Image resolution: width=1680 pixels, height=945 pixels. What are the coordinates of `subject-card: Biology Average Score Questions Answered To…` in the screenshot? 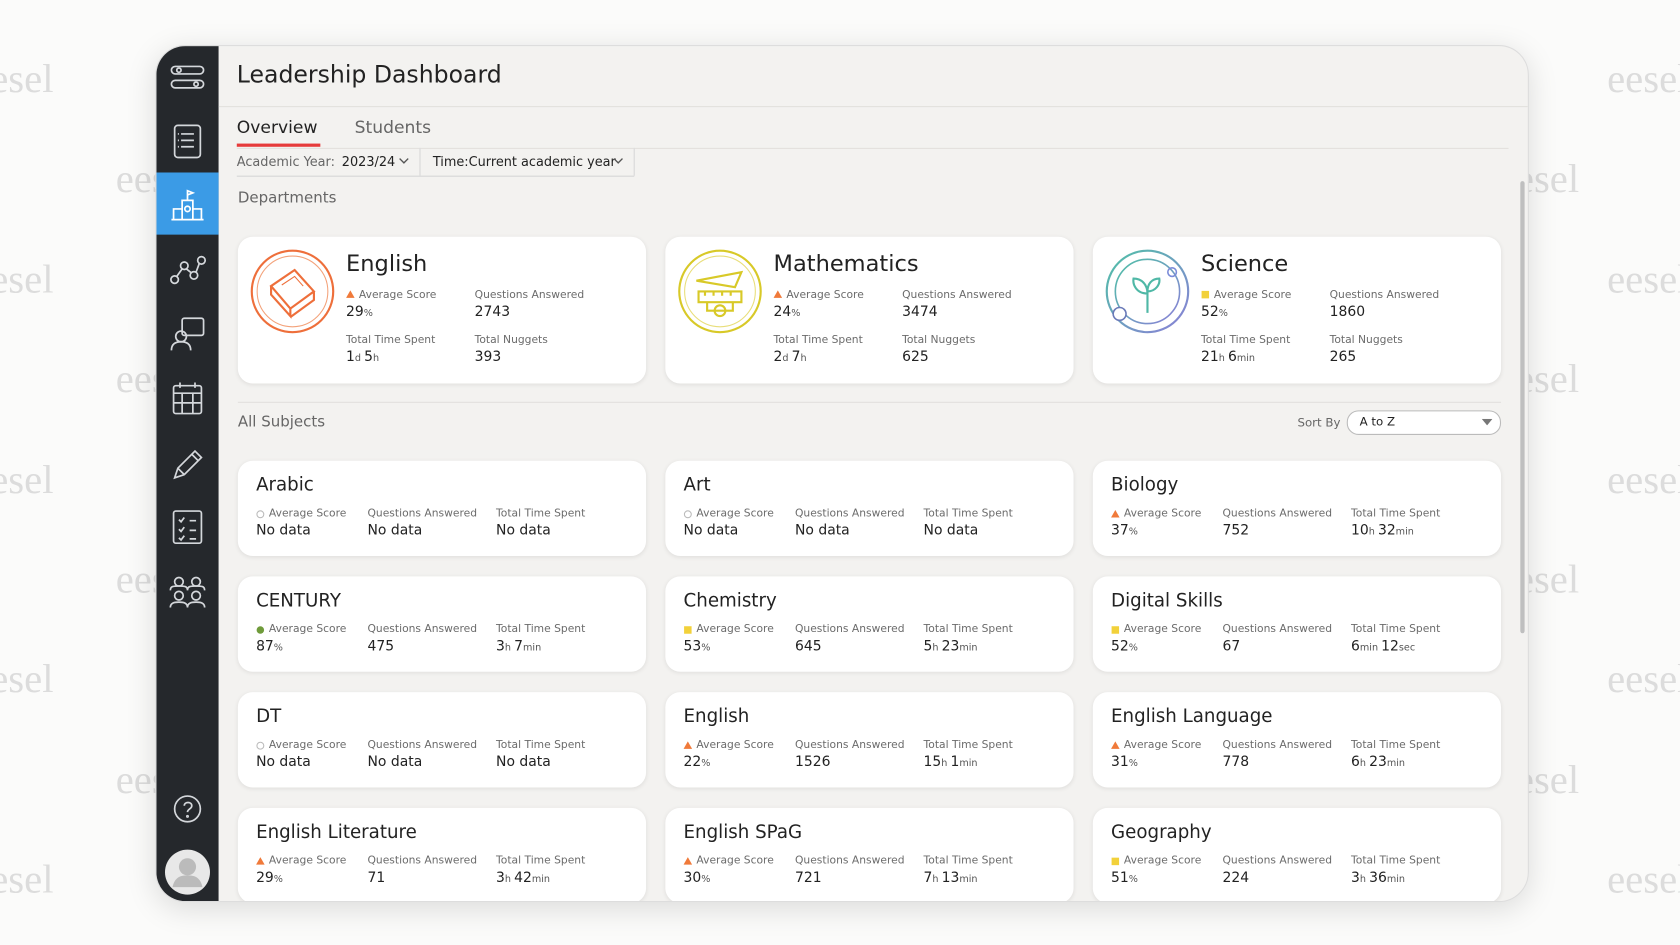 It's located at (1297, 508).